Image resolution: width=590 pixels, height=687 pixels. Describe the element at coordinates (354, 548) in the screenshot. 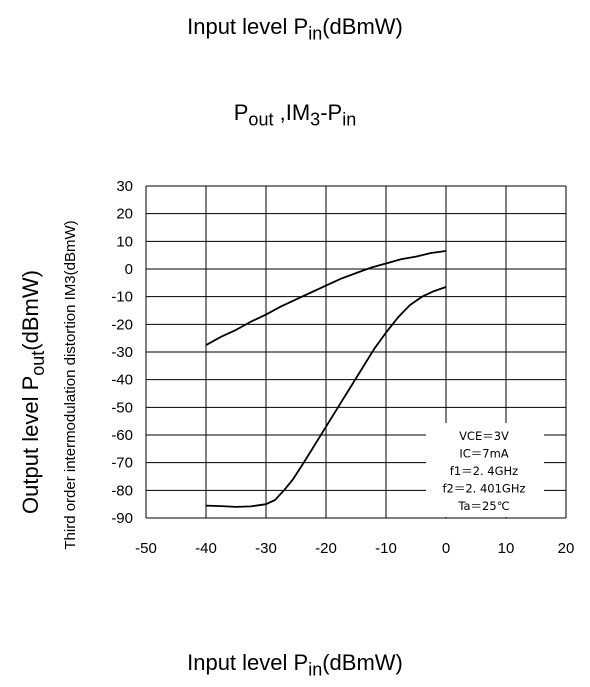

I see `x-tick-labels: -50 -40 -30 -20 -10 0 10 20` at that location.